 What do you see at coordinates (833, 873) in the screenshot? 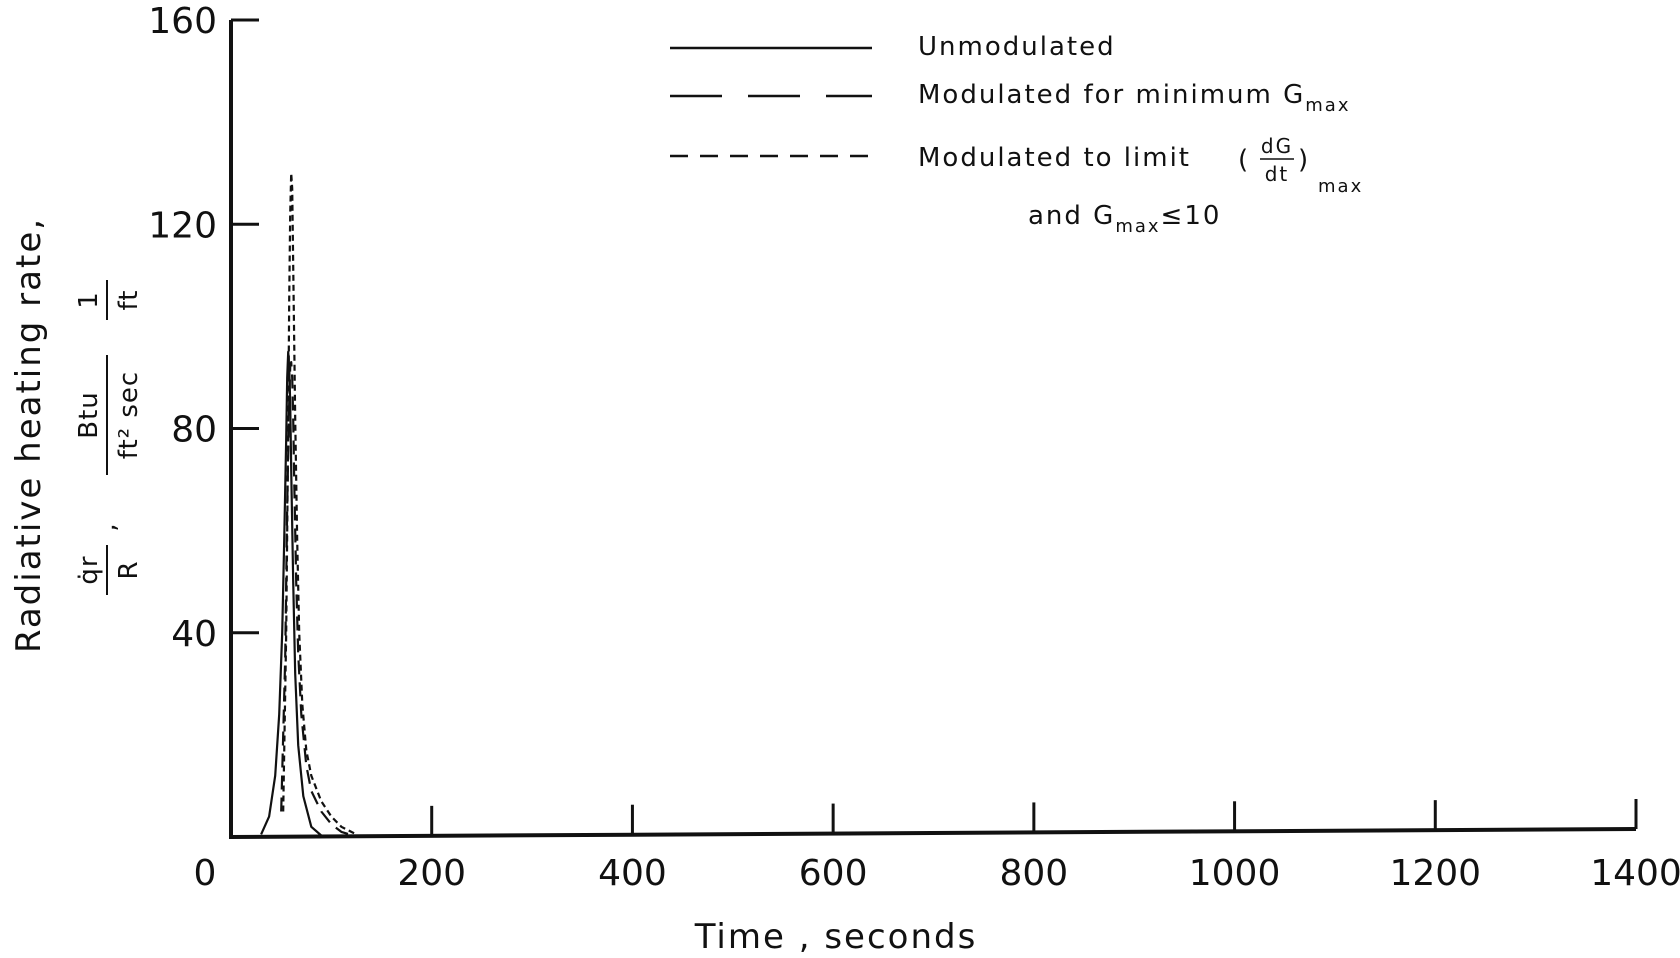
I see `x-tick-label: 600` at bounding box center [833, 873].